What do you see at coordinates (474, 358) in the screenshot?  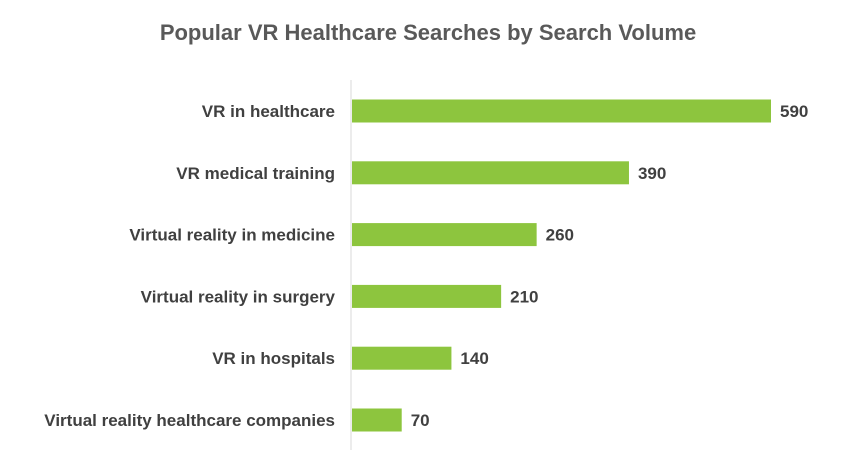 I see `value-label-4: 140` at bounding box center [474, 358].